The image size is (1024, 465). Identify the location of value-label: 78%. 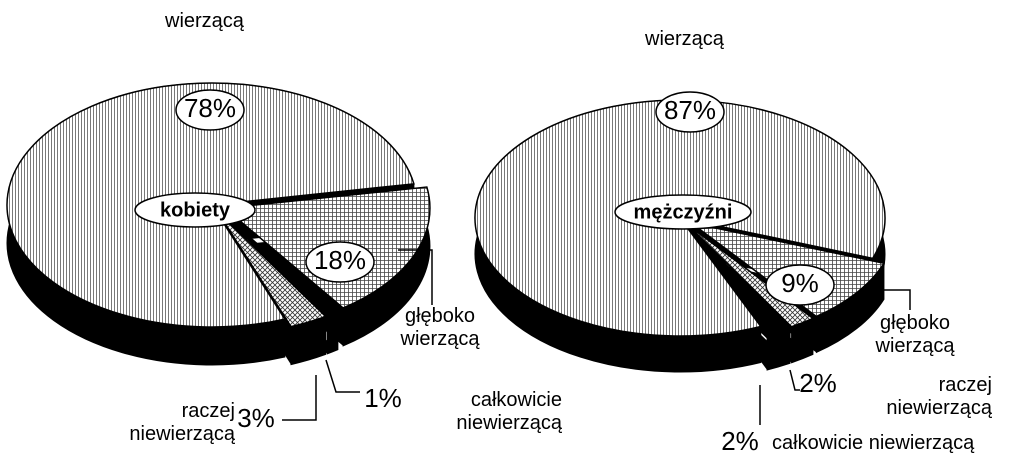
(210, 108).